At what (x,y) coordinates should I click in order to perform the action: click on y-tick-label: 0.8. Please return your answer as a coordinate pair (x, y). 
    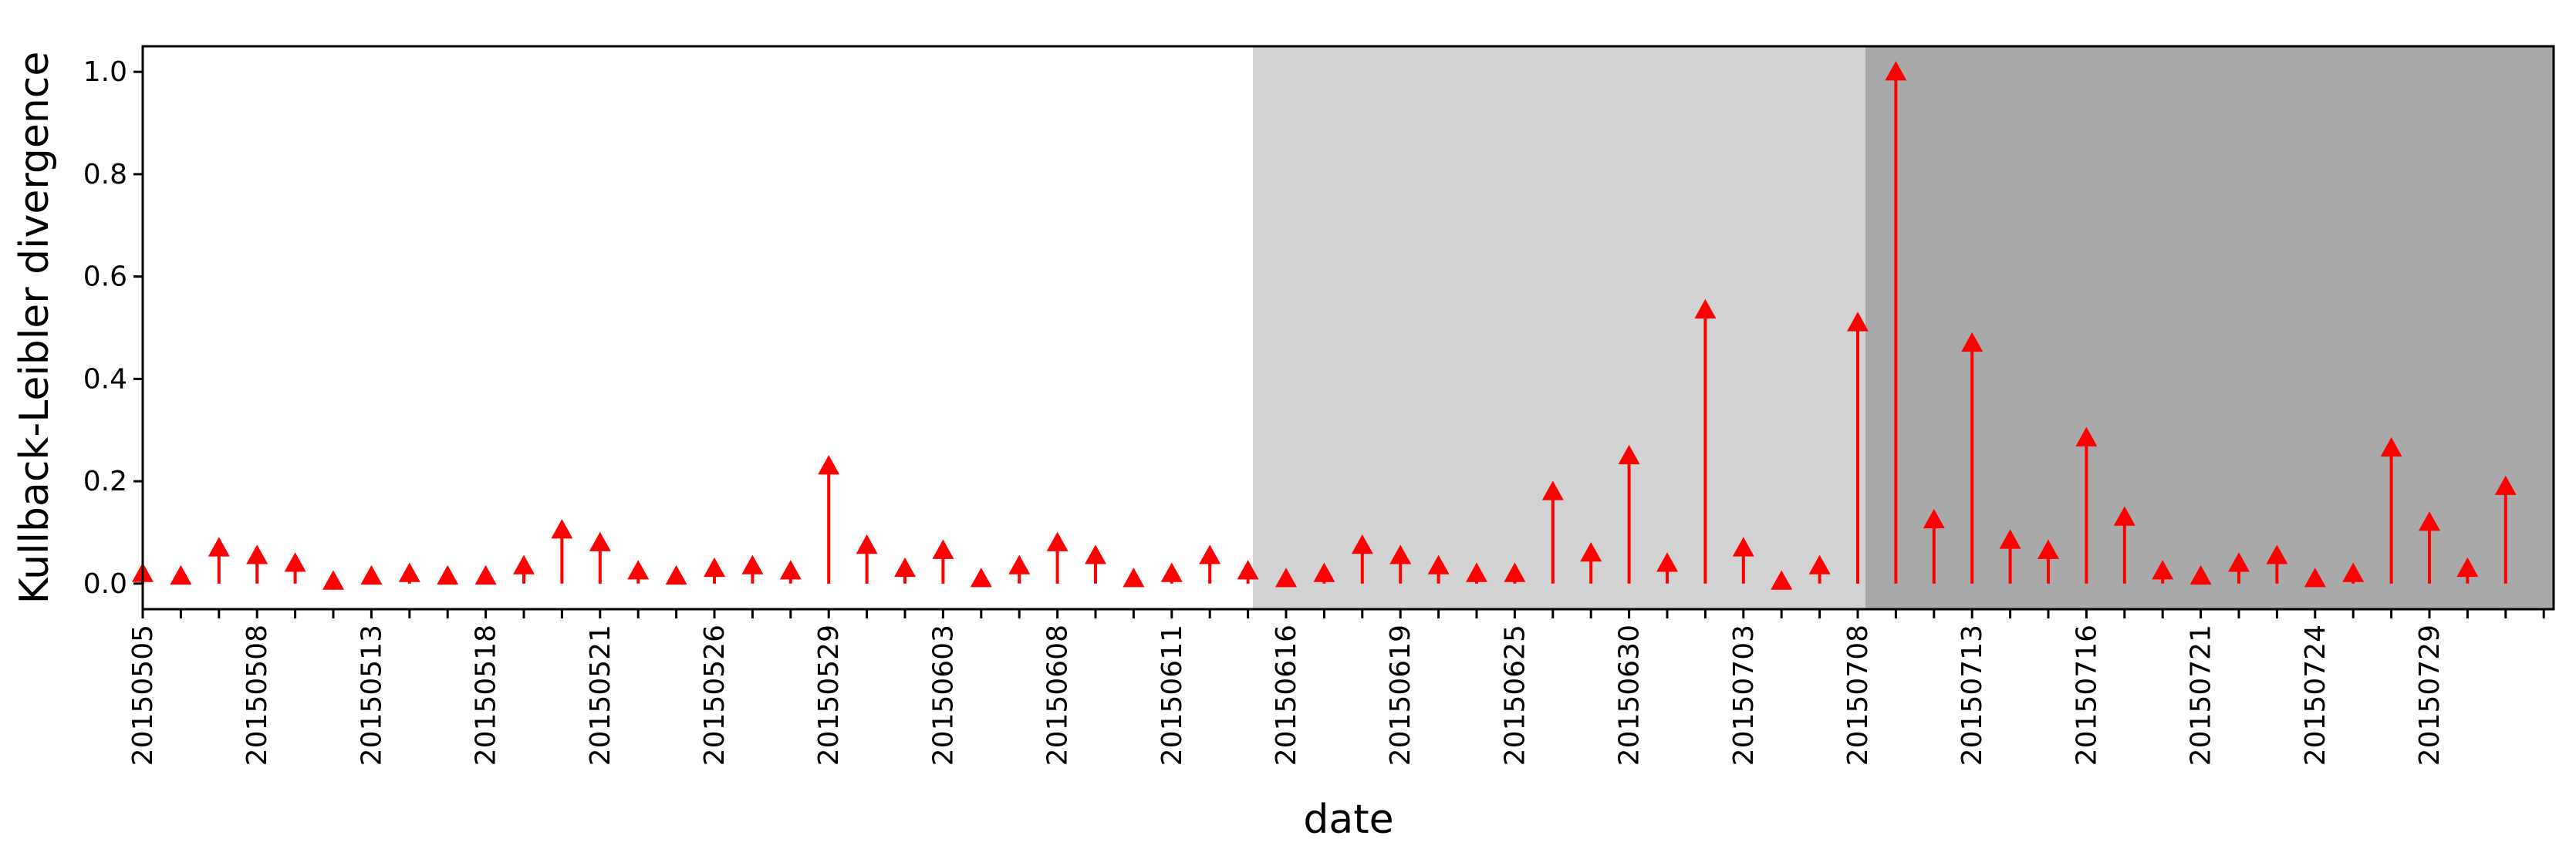
    Looking at the image, I should click on (105, 174).